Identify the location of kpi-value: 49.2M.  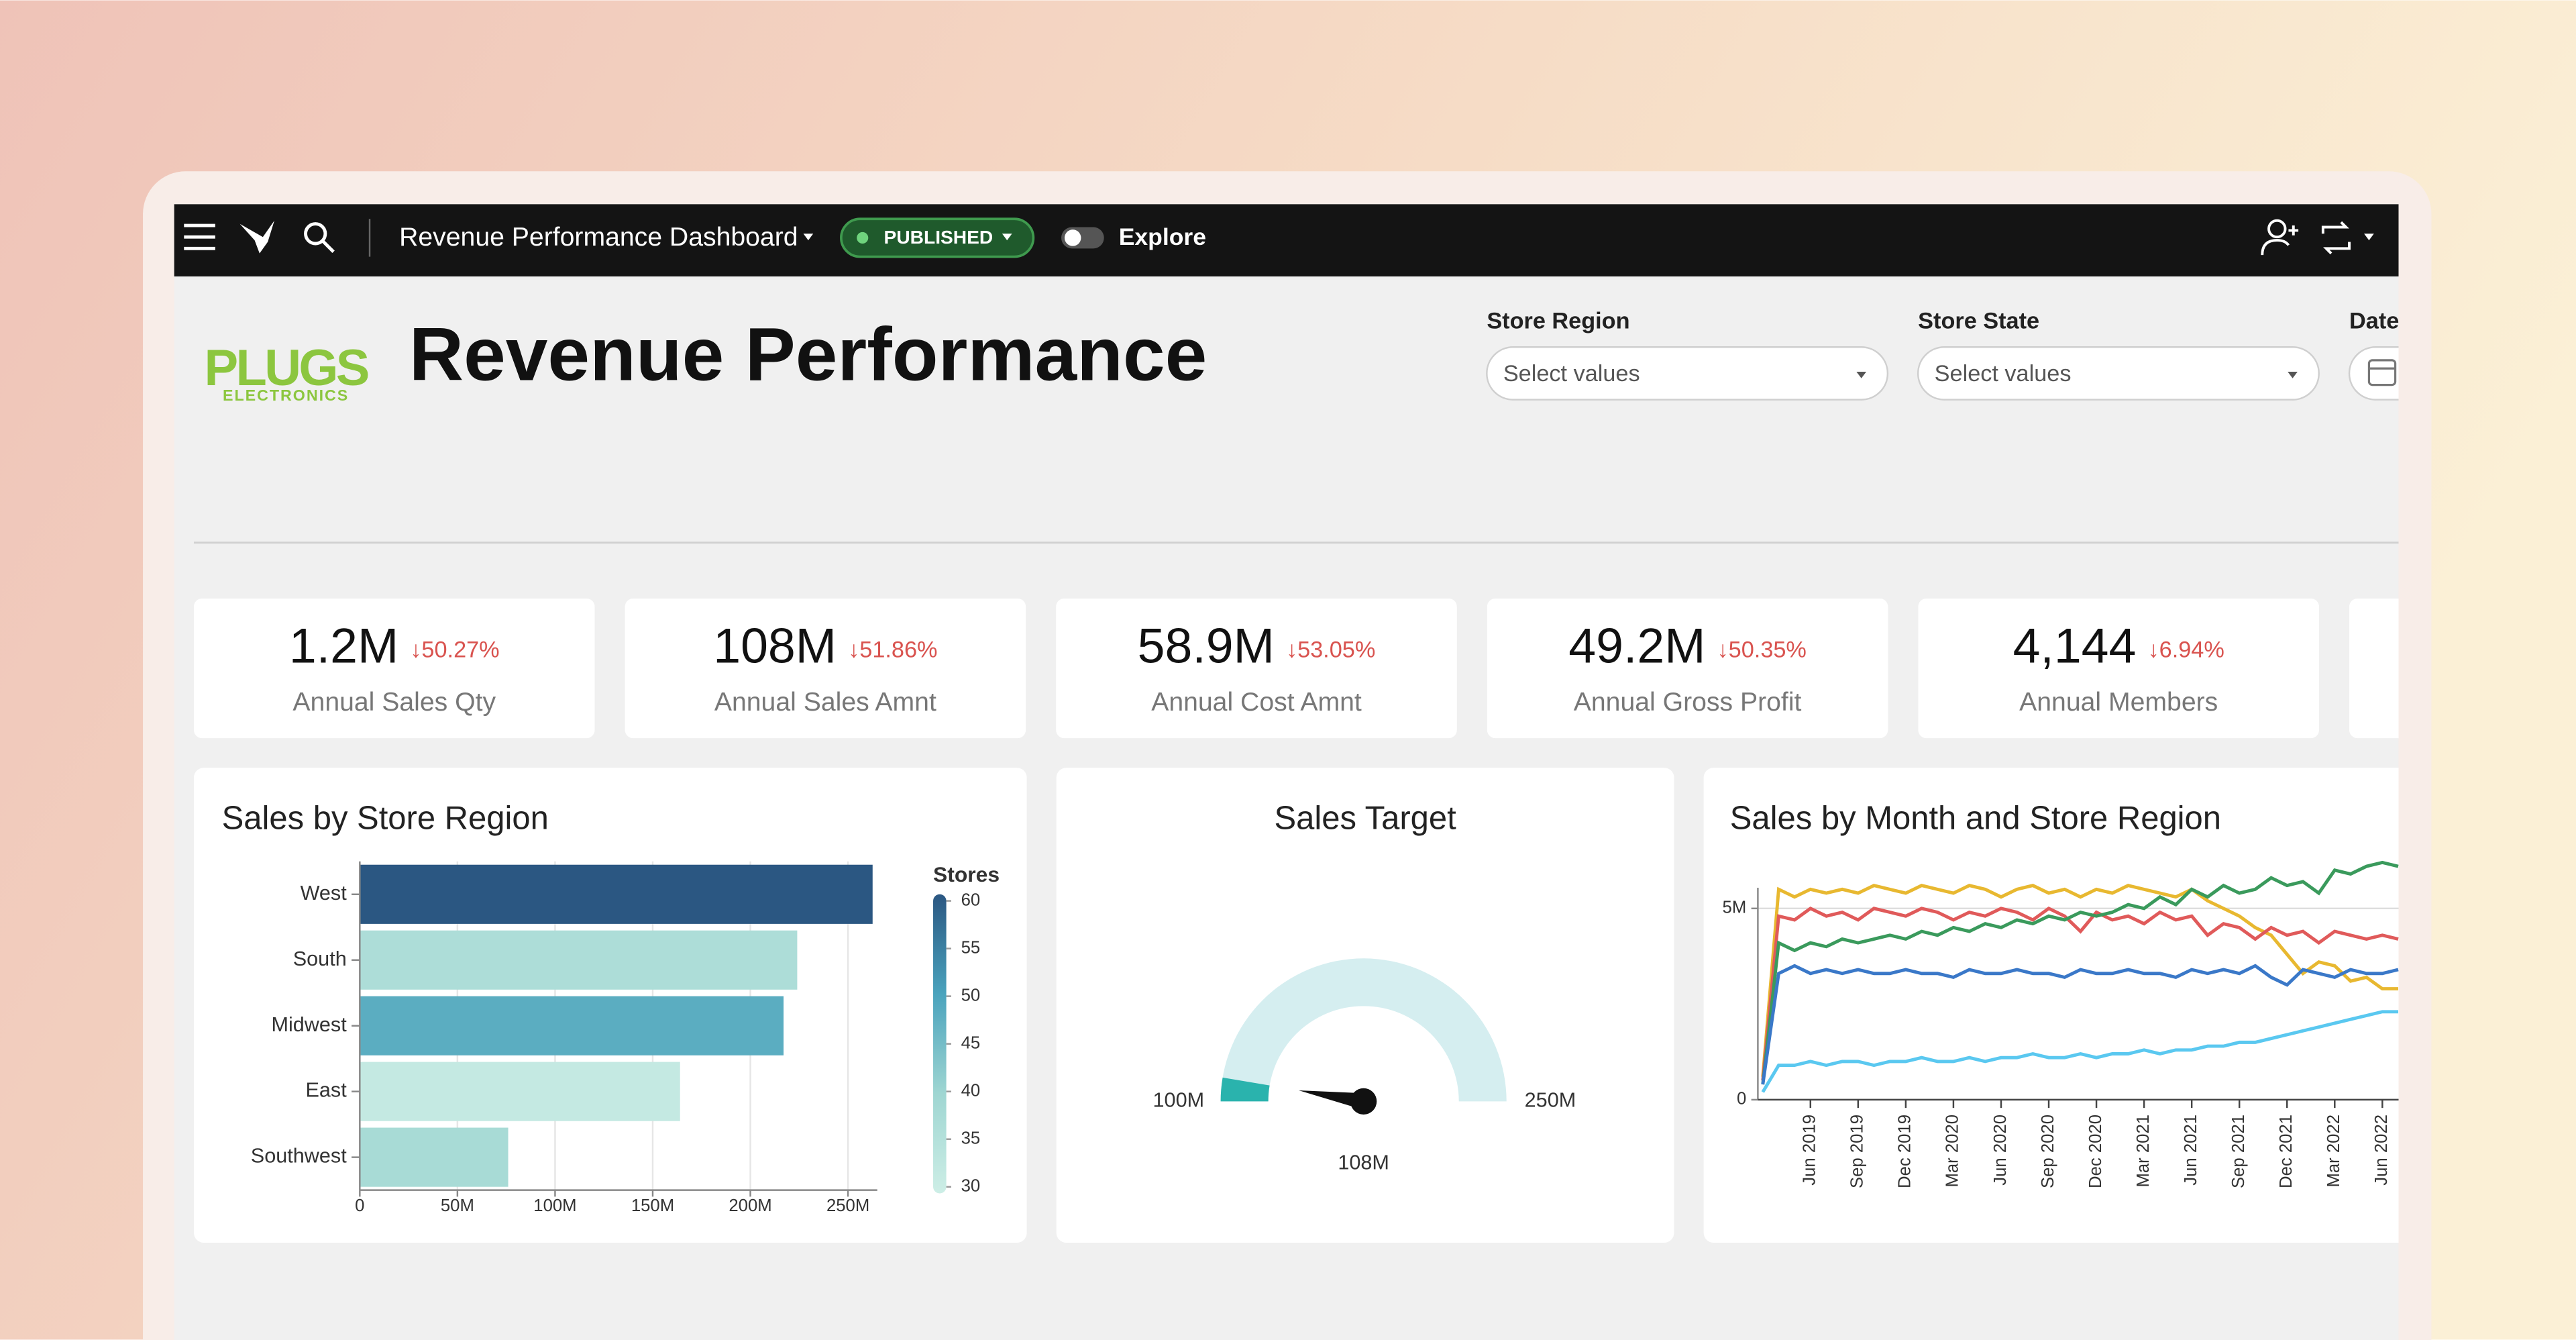
(1636, 645).